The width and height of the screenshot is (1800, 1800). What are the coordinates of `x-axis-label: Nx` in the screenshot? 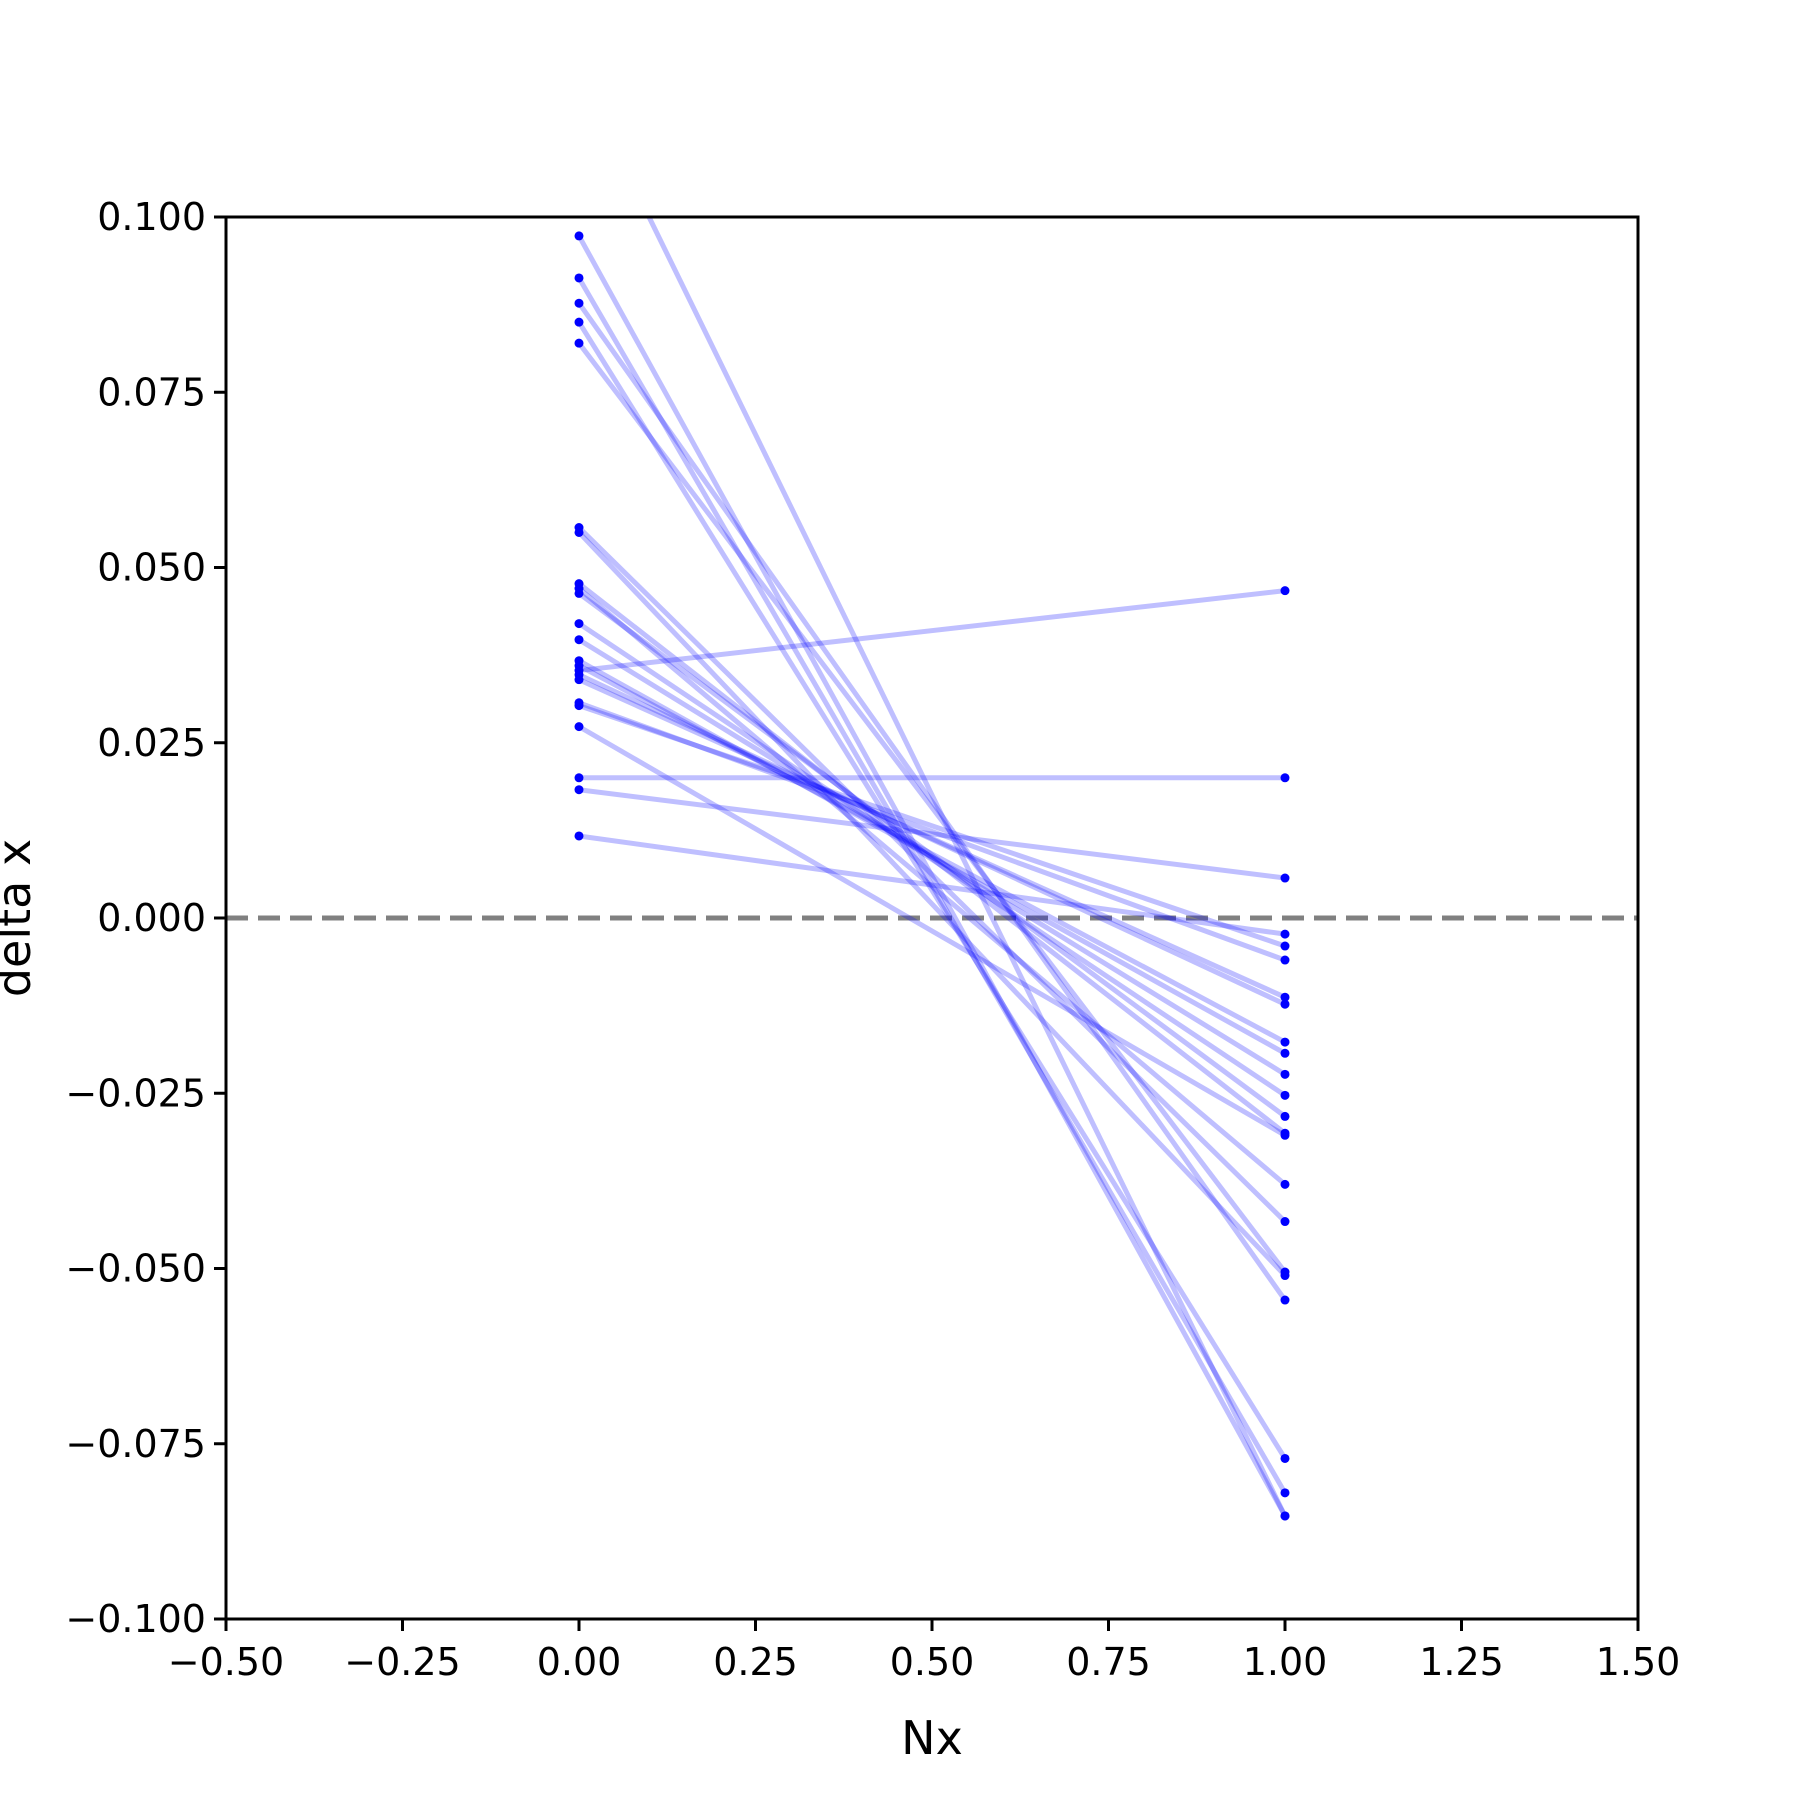 It's located at (932, 1738).